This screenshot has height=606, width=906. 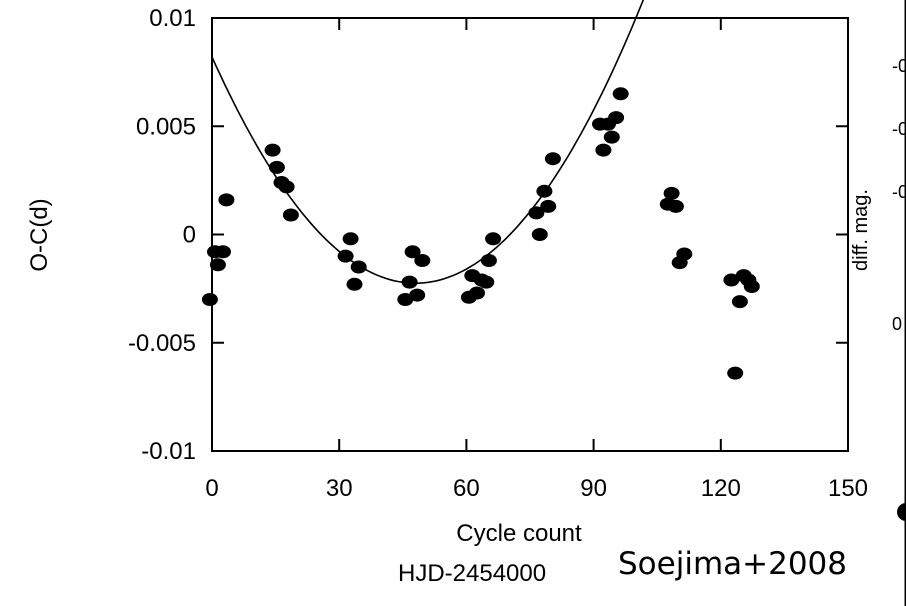 What do you see at coordinates (168, 451) in the screenshot?
I see `y-tick-label: -0.01` at bounding box center [168, 451].